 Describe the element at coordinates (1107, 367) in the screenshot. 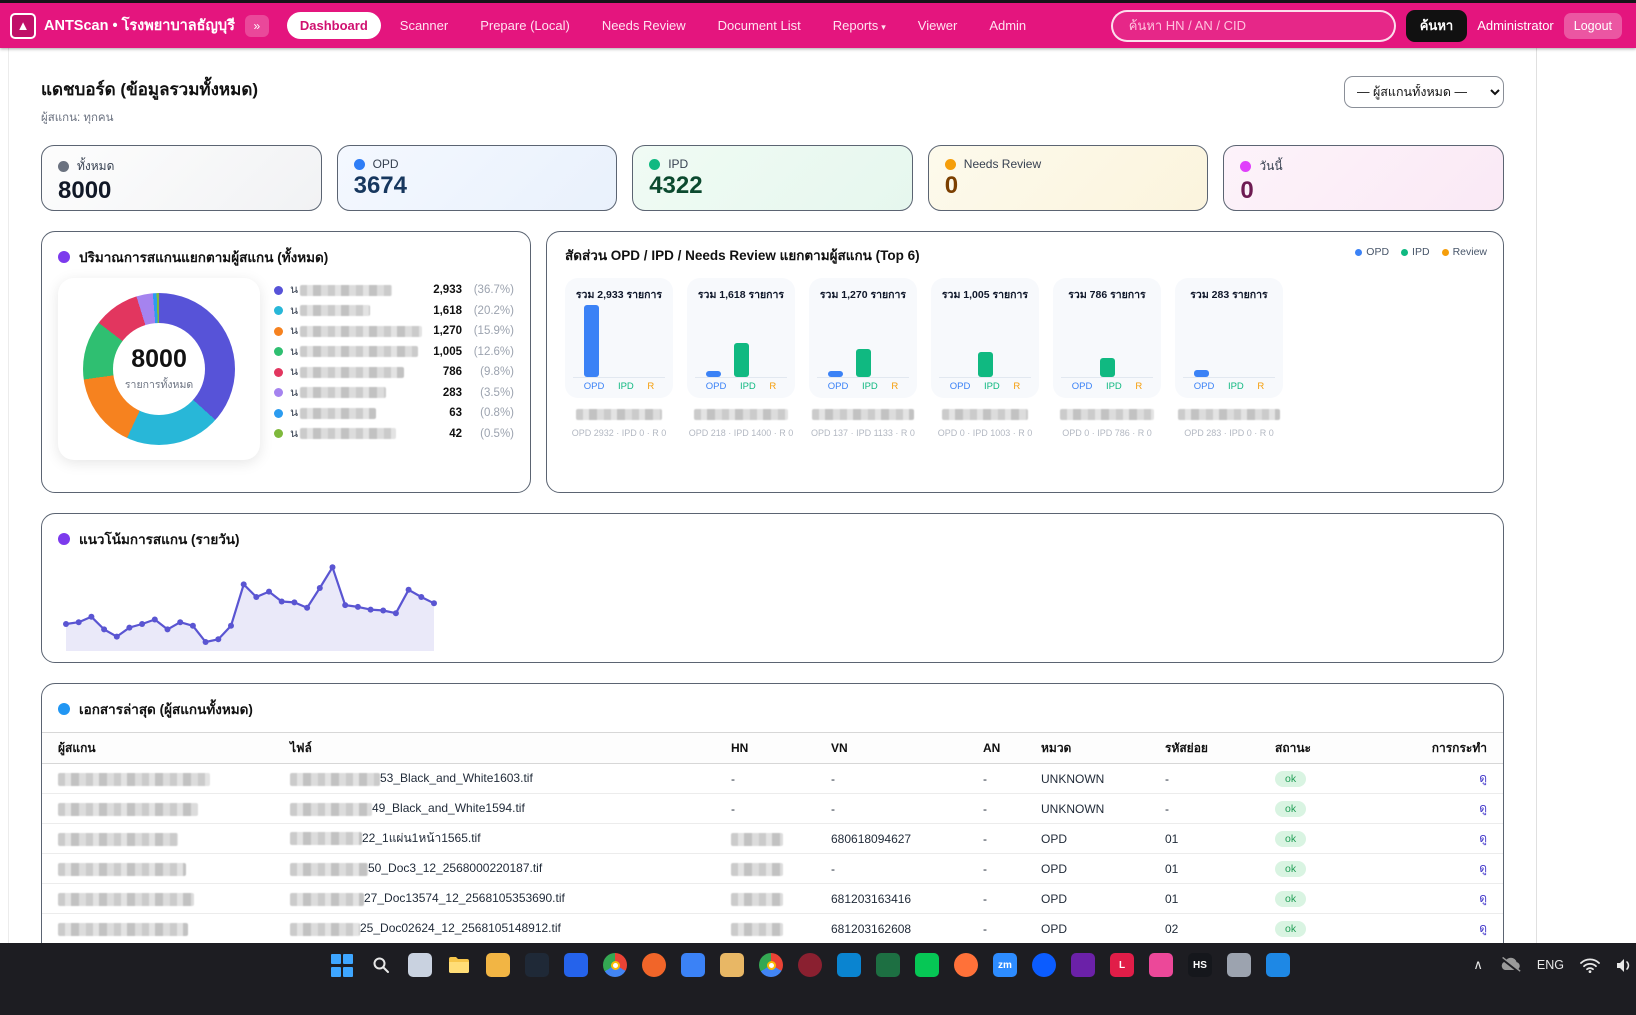

I see `bar-slot` at that location.